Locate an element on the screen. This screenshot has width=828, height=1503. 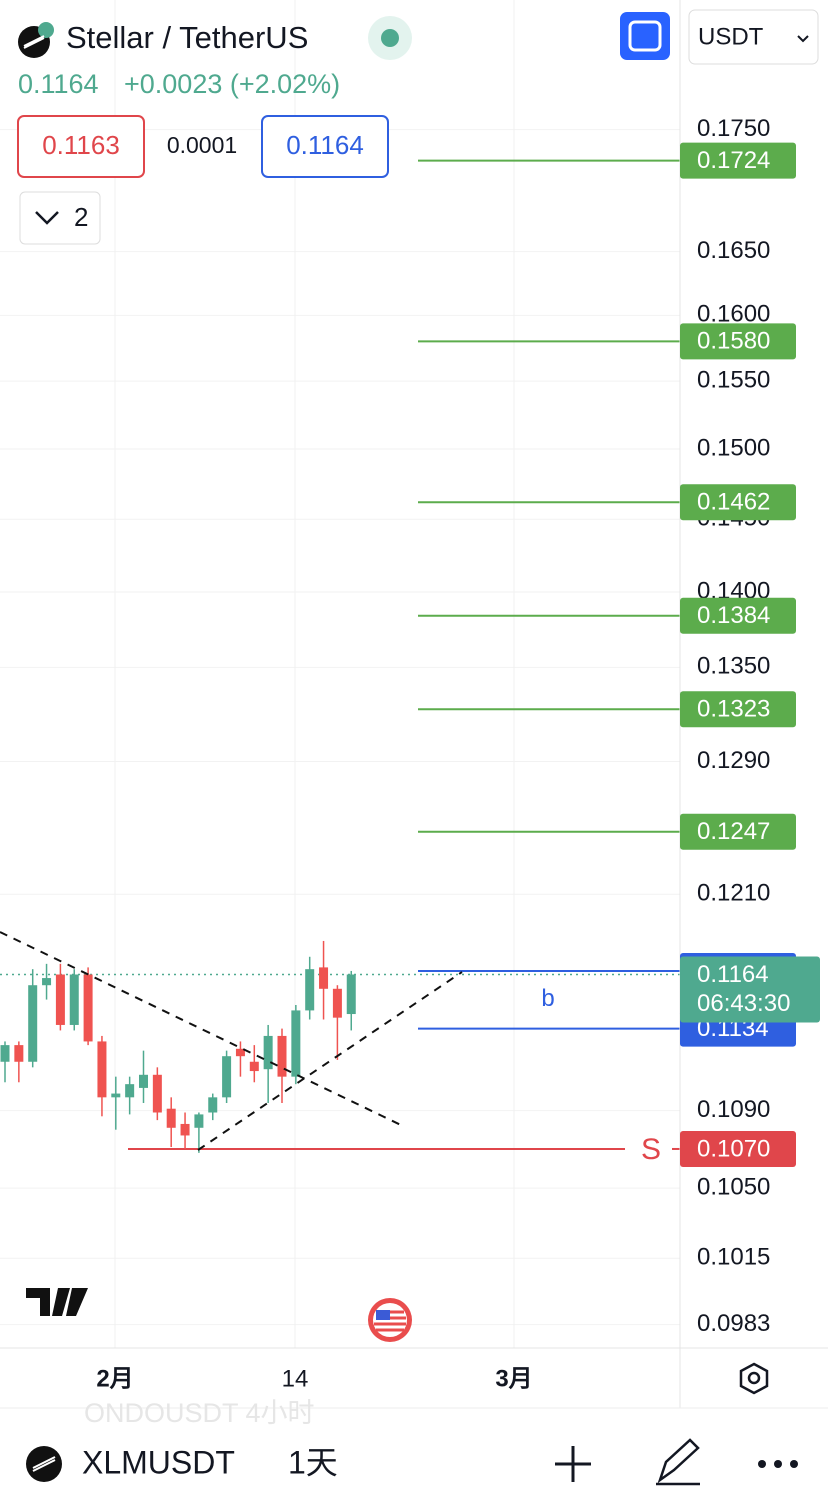
bid-price: 0.1163 is located at coordinates (81, 145).